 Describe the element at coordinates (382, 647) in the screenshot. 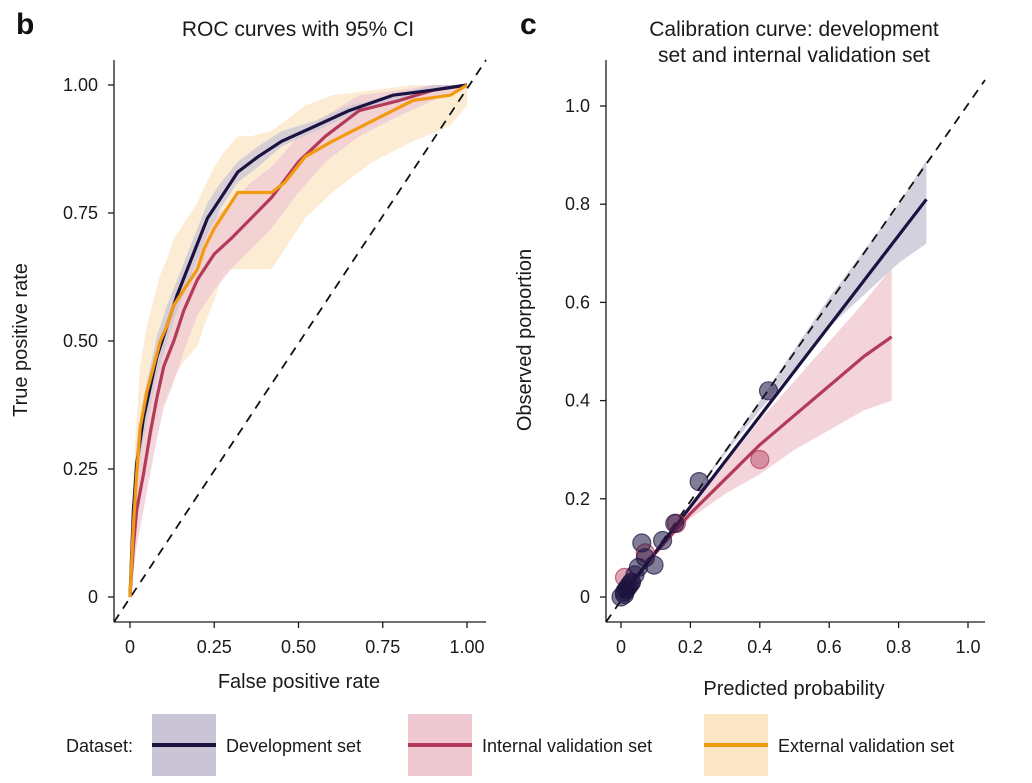

I see `roc-x-tick-label: 0.75` at that location.